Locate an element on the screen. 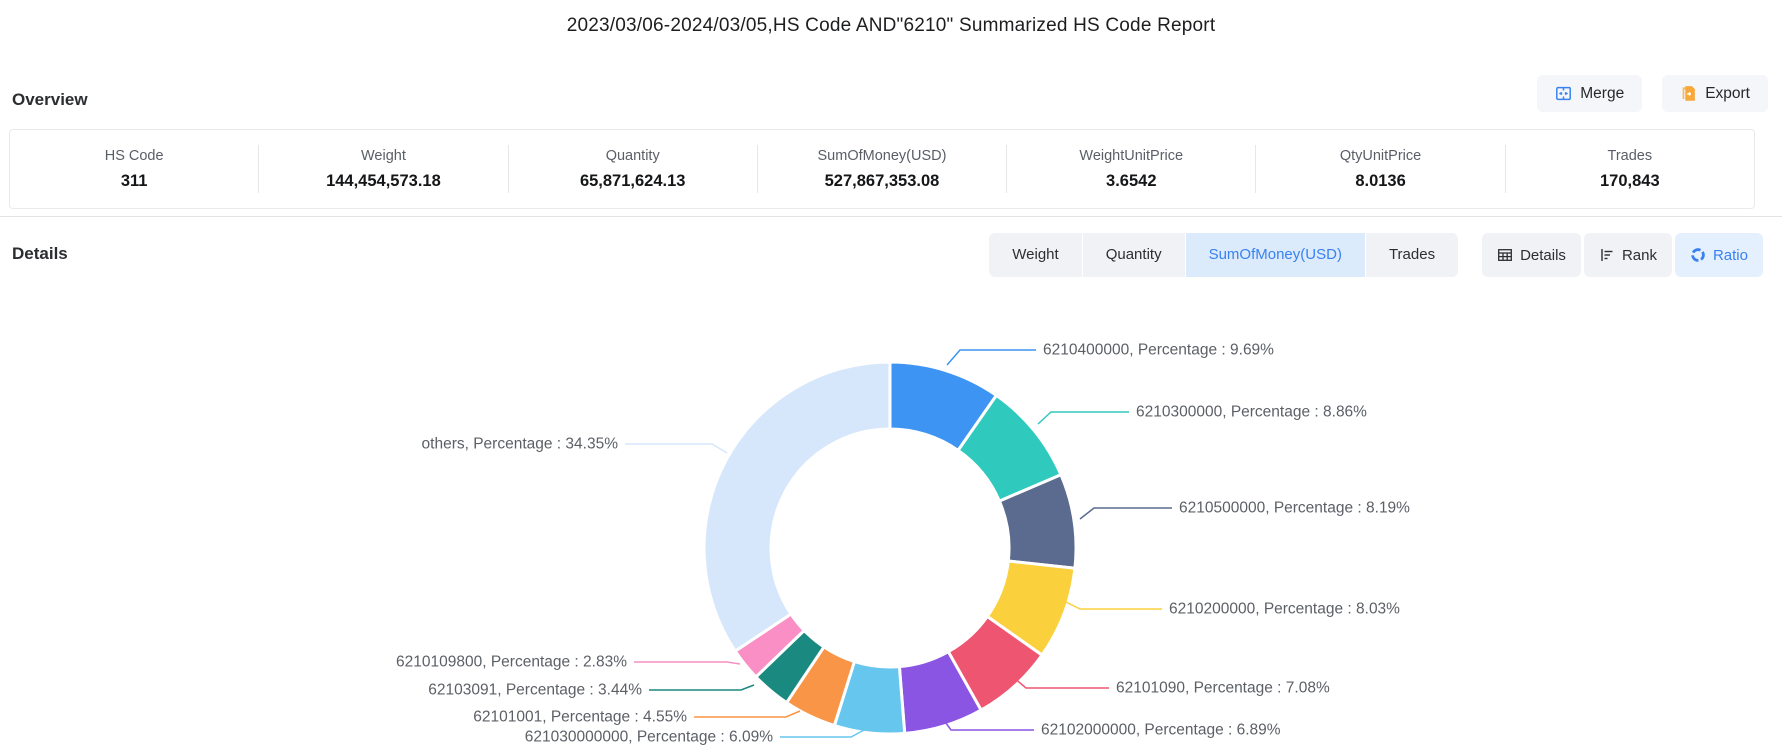 The height and width of the screenshot is (751, 1782). view-mode-buttons: Details Rank Ratio is located at coordinates (1622, 255).